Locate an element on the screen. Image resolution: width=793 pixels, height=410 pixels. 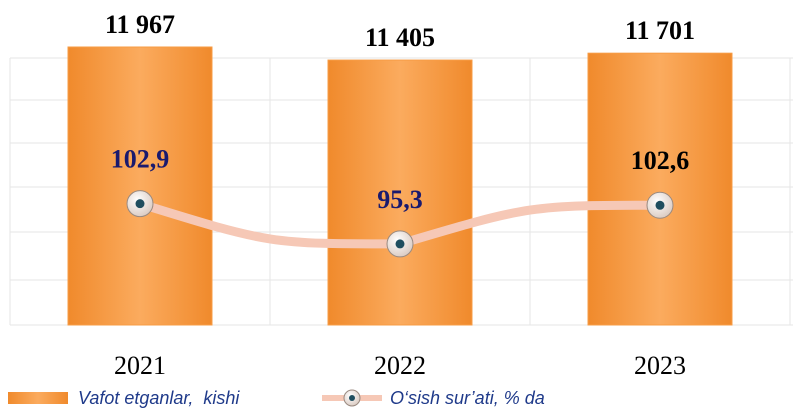
x-tick-label: 2021 is located at coordinates (140, 365).